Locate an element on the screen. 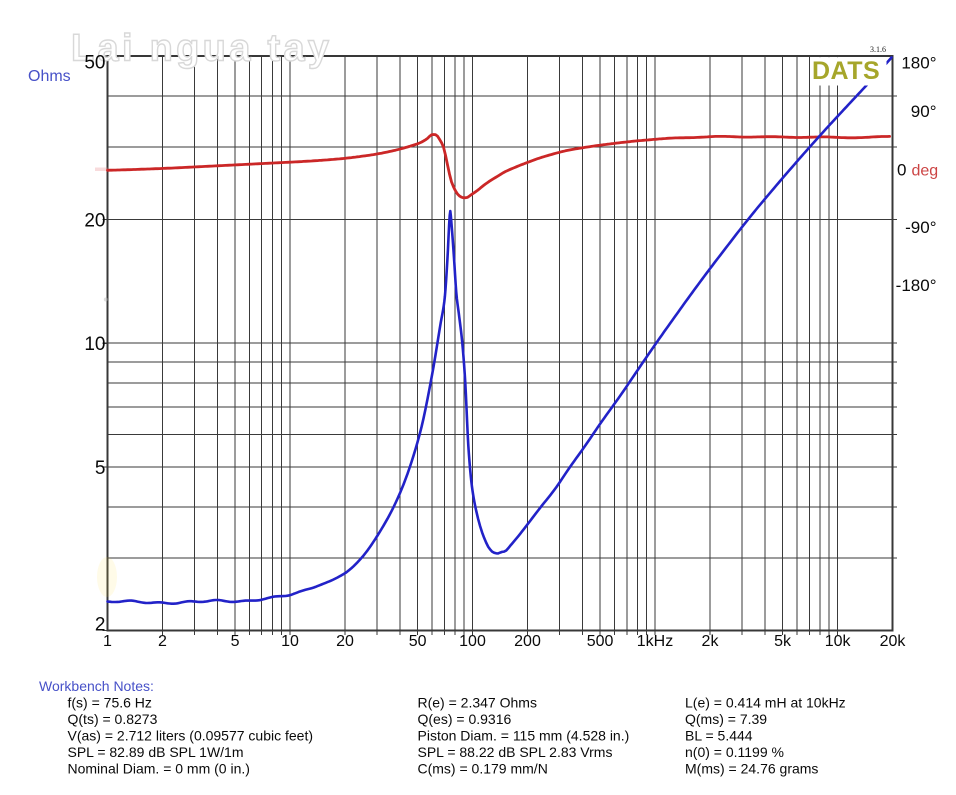 The width and height of the screenshot is (956, 795). svg-text: BL = 5.444 is located at coordinates (719, 736).